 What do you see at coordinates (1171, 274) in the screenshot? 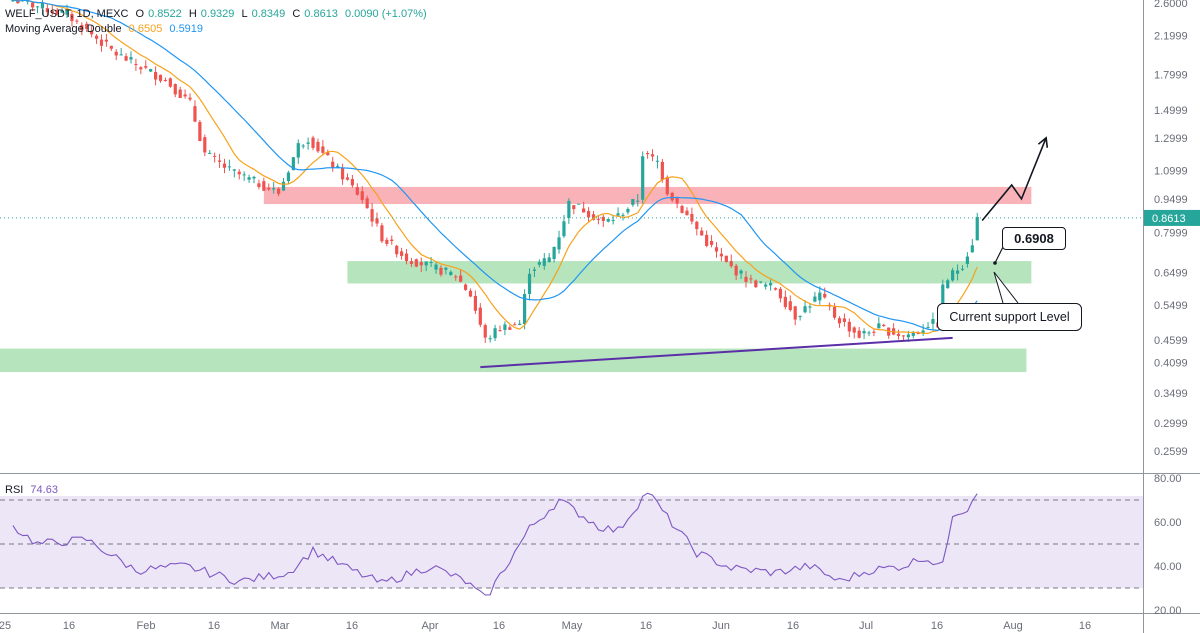
I see `price-tick-label: 0.6499` at bounding box center [1171, 274].